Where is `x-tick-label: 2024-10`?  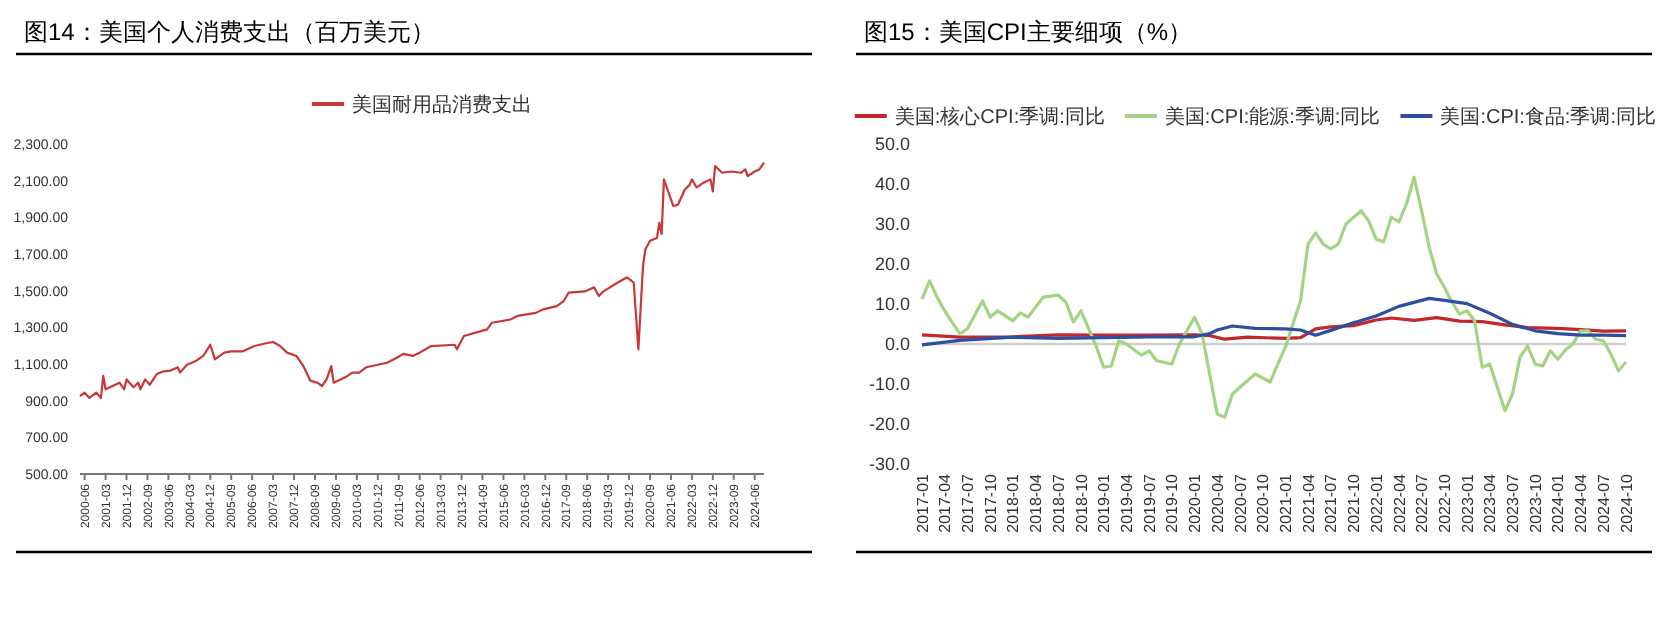 x-tick-label: 2024-10 is located at coordinates (1626, 502).